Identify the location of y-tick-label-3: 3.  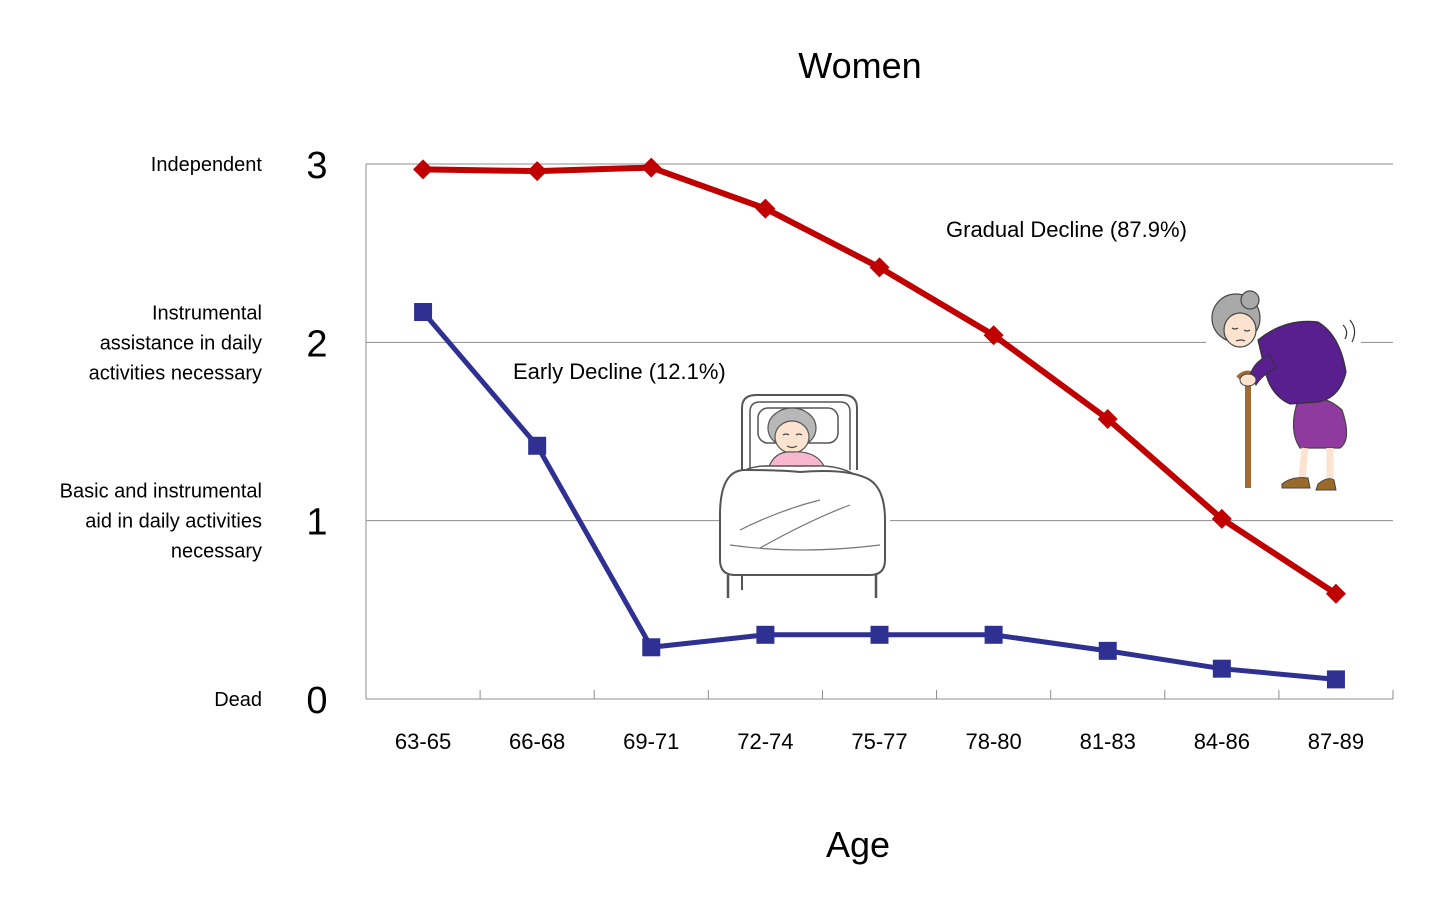
(316, 166).